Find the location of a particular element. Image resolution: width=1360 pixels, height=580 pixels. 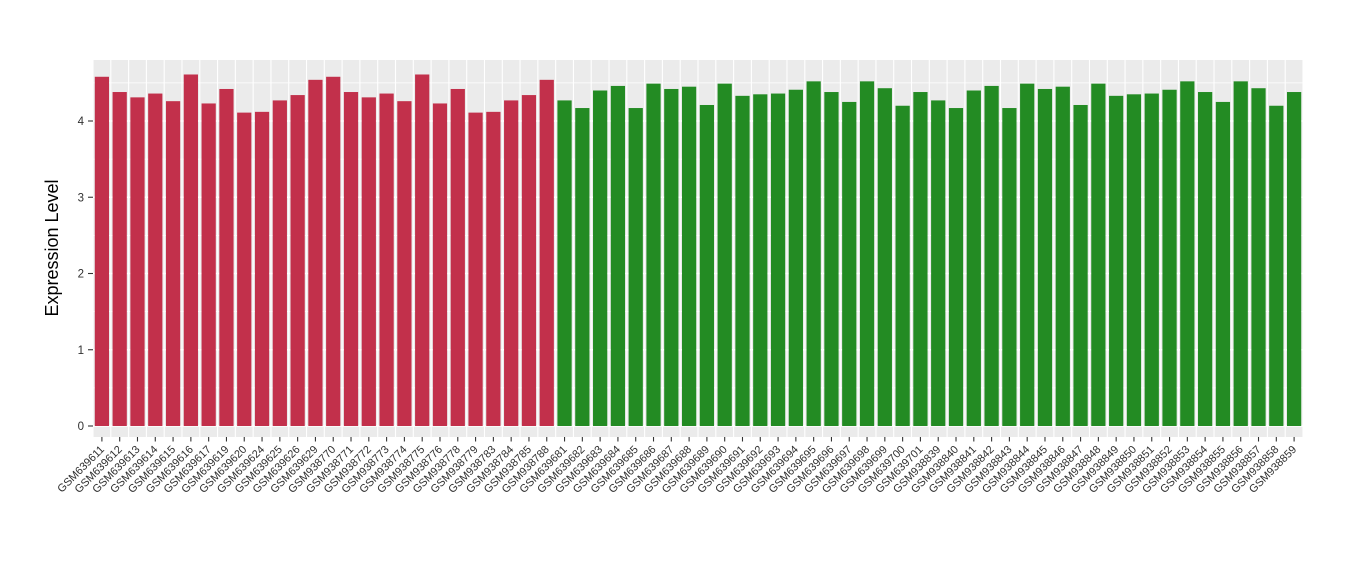

y-axis-title: Expression Level is located at coordinates (52, 247).